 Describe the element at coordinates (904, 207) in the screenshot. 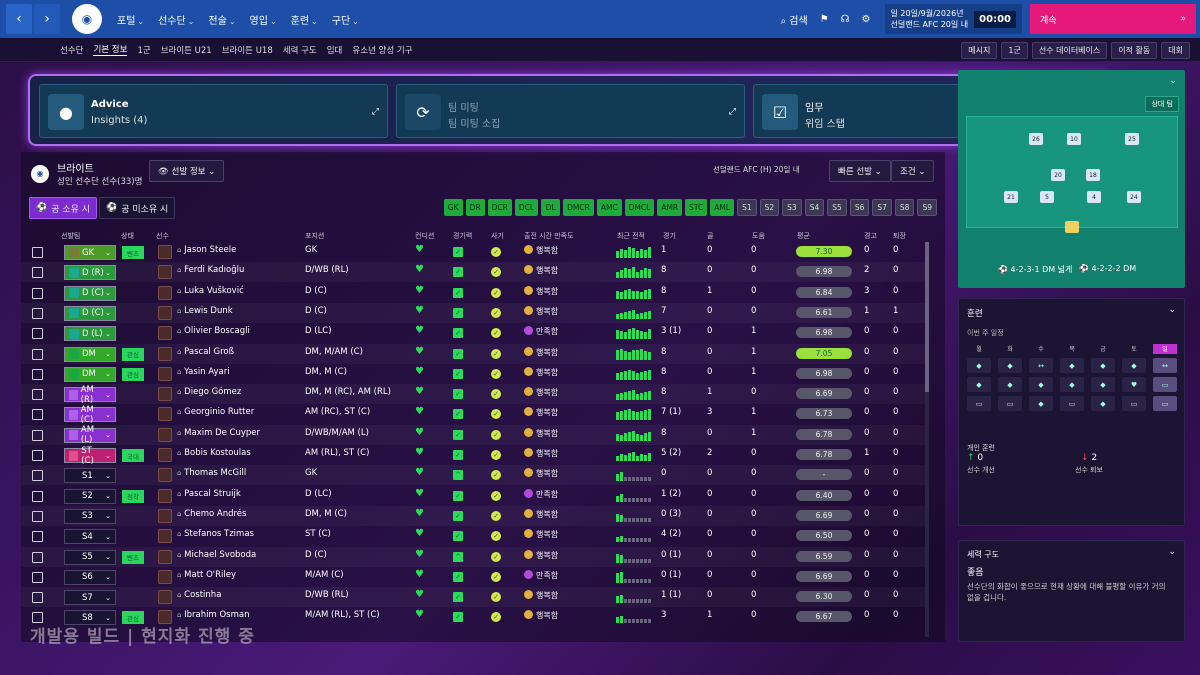

I see `position-filter-s8: S8` at that location.